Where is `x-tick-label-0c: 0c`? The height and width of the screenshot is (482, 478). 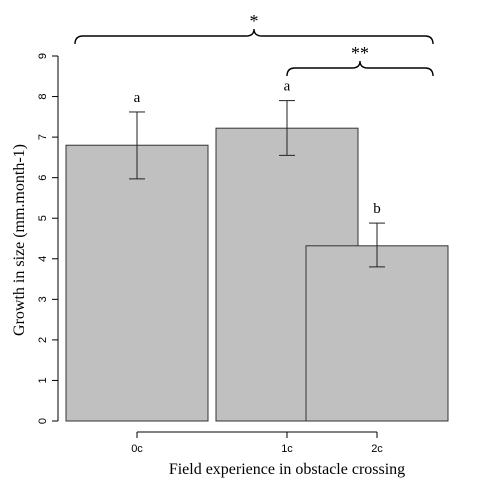 x-tick-label-0c: 0c is located at coordinates (137, 449).